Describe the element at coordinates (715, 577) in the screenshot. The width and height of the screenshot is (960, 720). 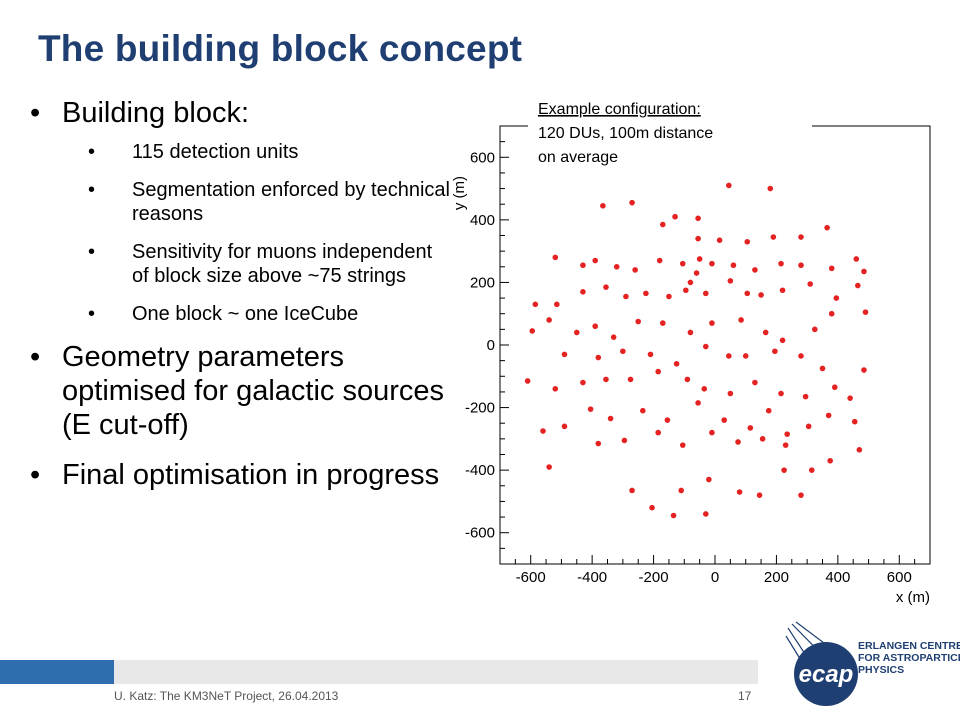
I see `x-tick-label: 0` at that location.